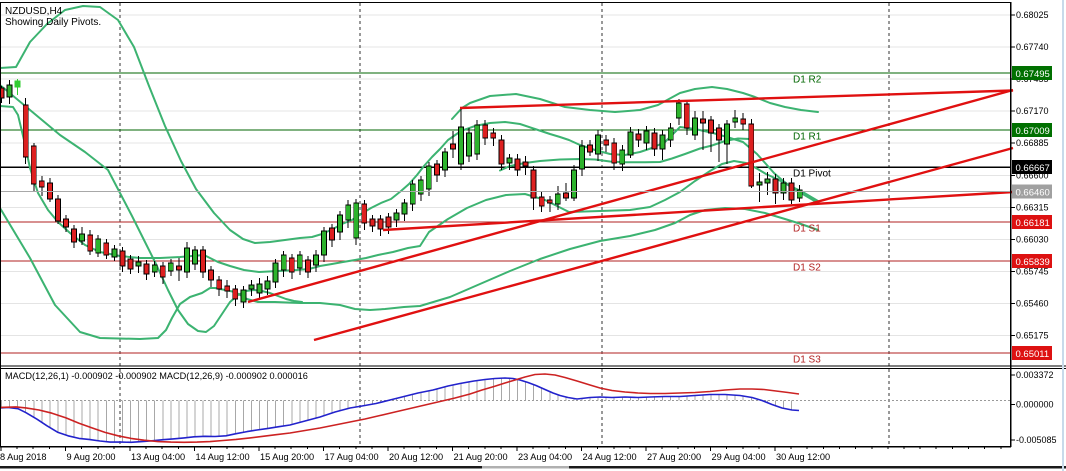  I want to click on svg-text: 0.65460, so click(1032, 304).